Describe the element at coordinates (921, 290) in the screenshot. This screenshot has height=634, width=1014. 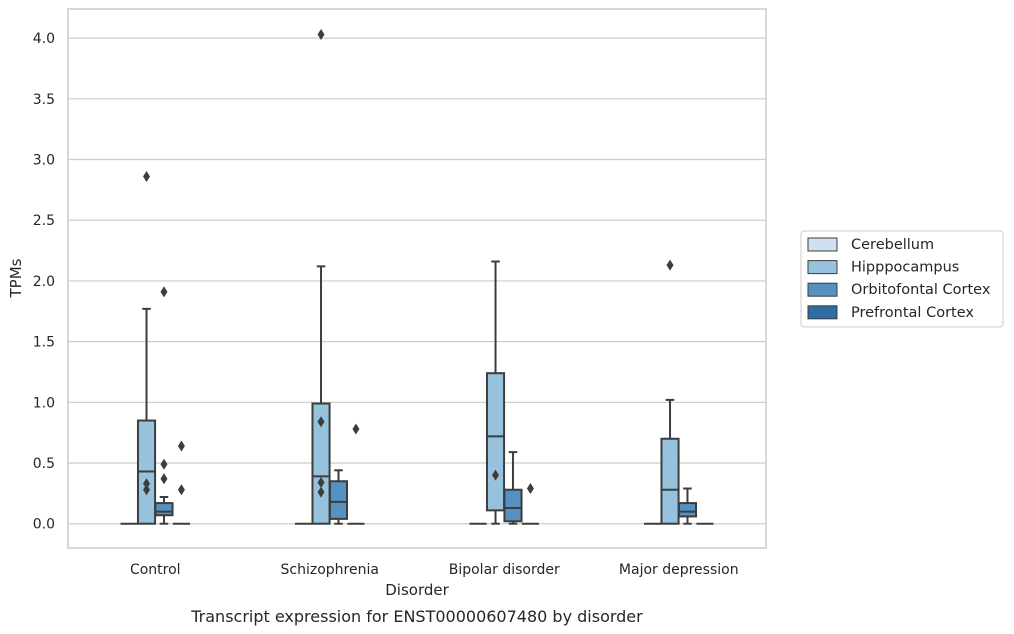
I see `legend-label: Orbitofontal Cortex` at that location.